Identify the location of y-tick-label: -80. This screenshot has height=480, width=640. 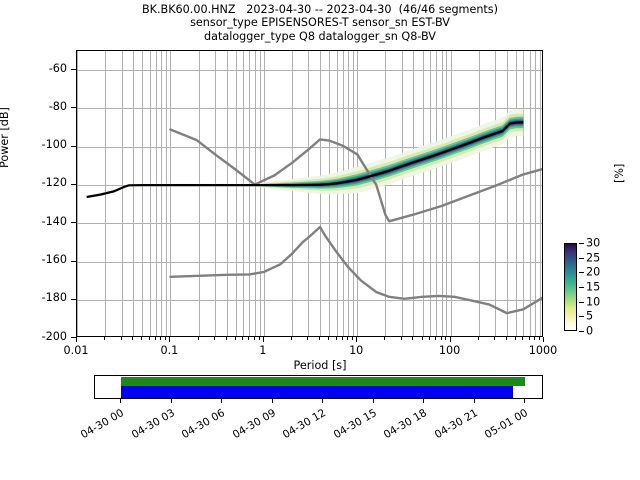
(57, 106).